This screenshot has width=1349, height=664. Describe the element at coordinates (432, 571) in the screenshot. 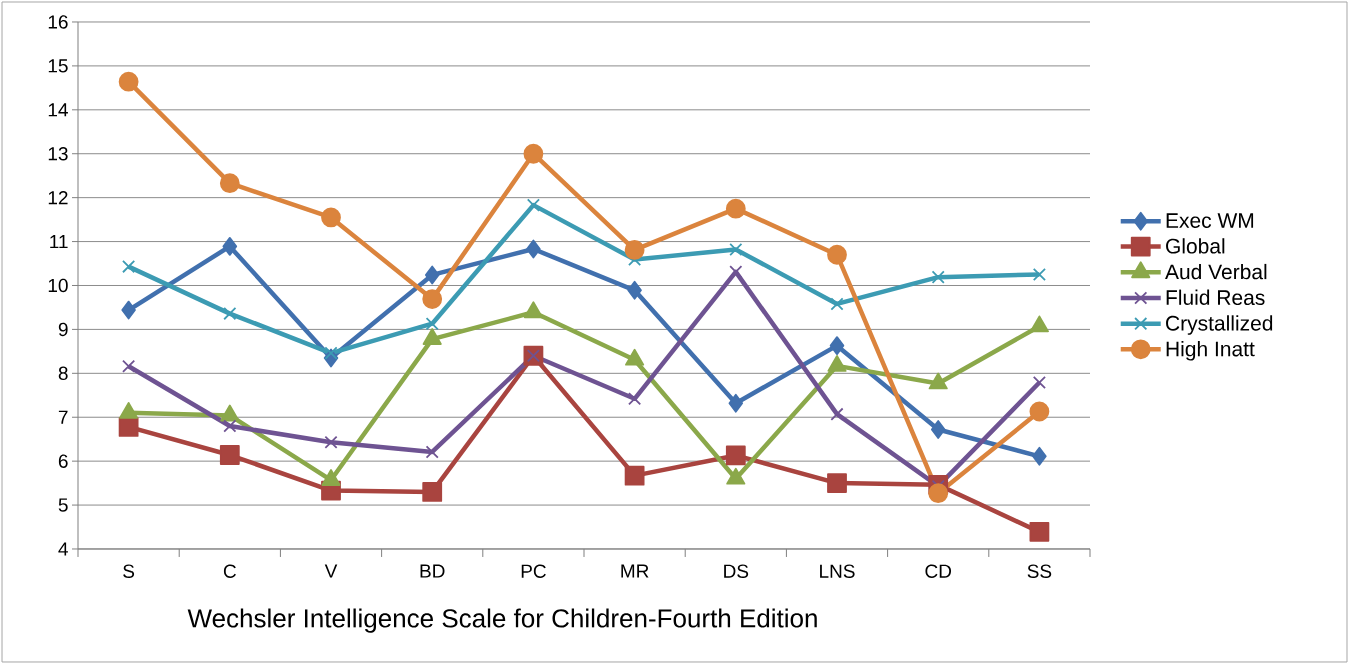

I see `x-tick-label: BD` at that location.